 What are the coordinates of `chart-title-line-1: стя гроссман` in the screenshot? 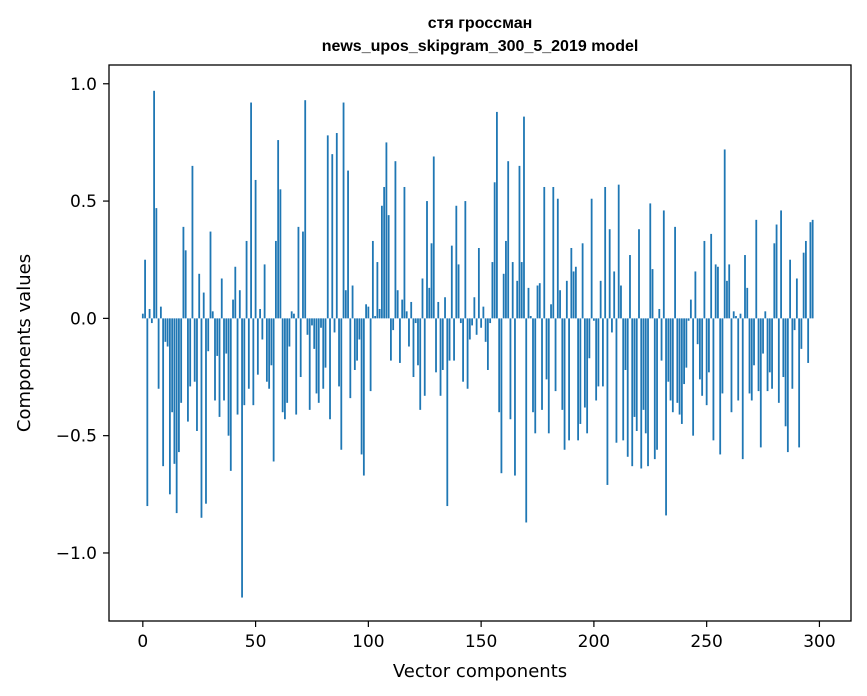 It's located at (480, 23).